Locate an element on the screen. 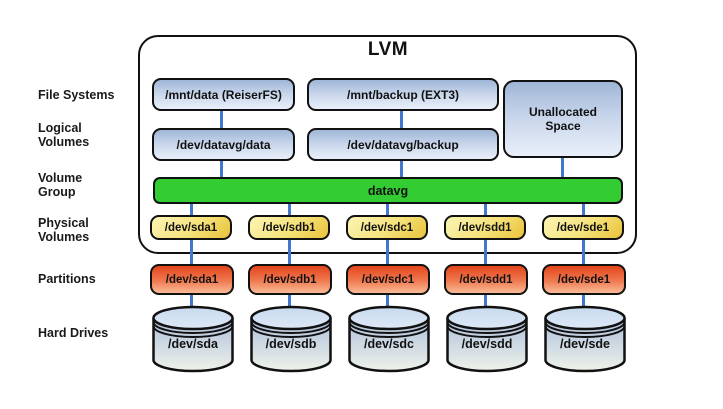 The width and height of the screenshot is (723, 409). connector-lv-vg-data is located at coordinates (221, 167).